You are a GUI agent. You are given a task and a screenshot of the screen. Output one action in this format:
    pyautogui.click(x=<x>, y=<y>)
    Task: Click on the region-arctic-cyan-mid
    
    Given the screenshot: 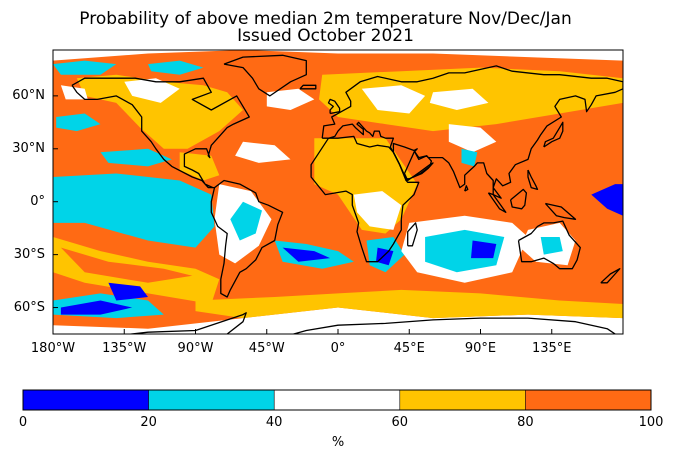 What is the action you would take?
    pyautogui.click(x=176, y=67)
    